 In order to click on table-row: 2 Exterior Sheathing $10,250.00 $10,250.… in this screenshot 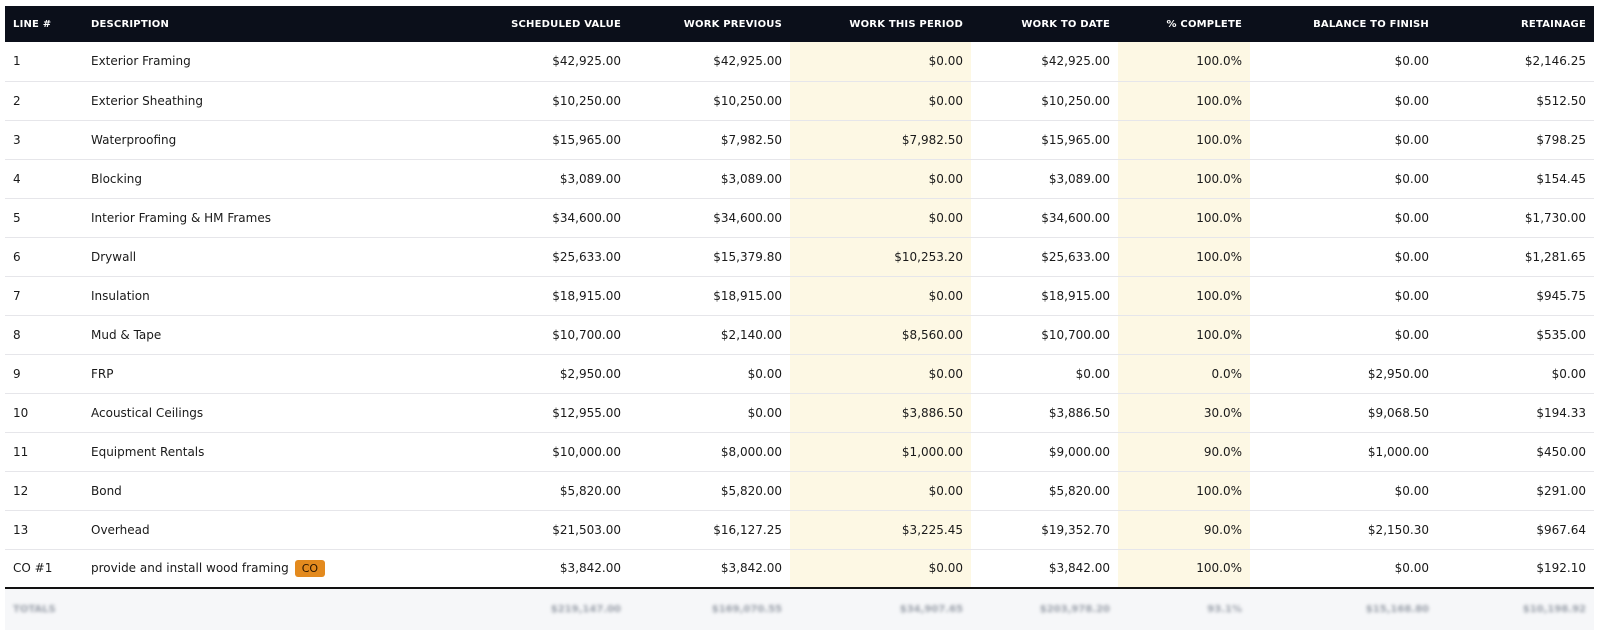, I will do `click(799, 100)`.